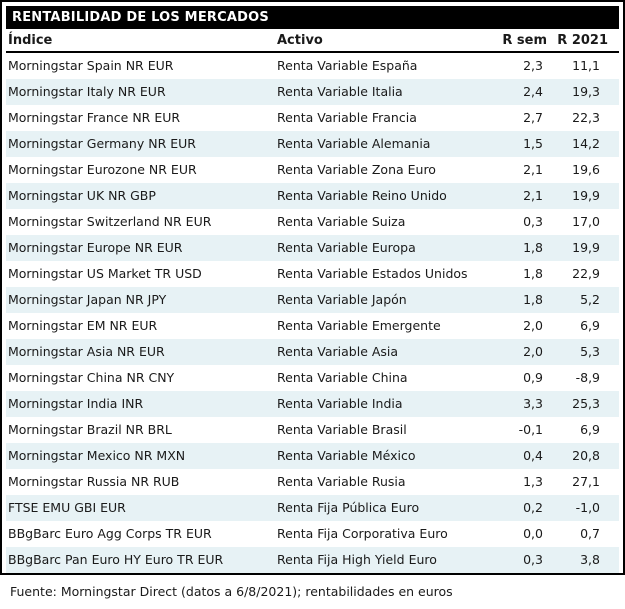  What do you see at coordinates (362, 195) in the screenshot?
I see `activo-cell: Renta Variable Reino Unido` at bounding box center [362, 195].